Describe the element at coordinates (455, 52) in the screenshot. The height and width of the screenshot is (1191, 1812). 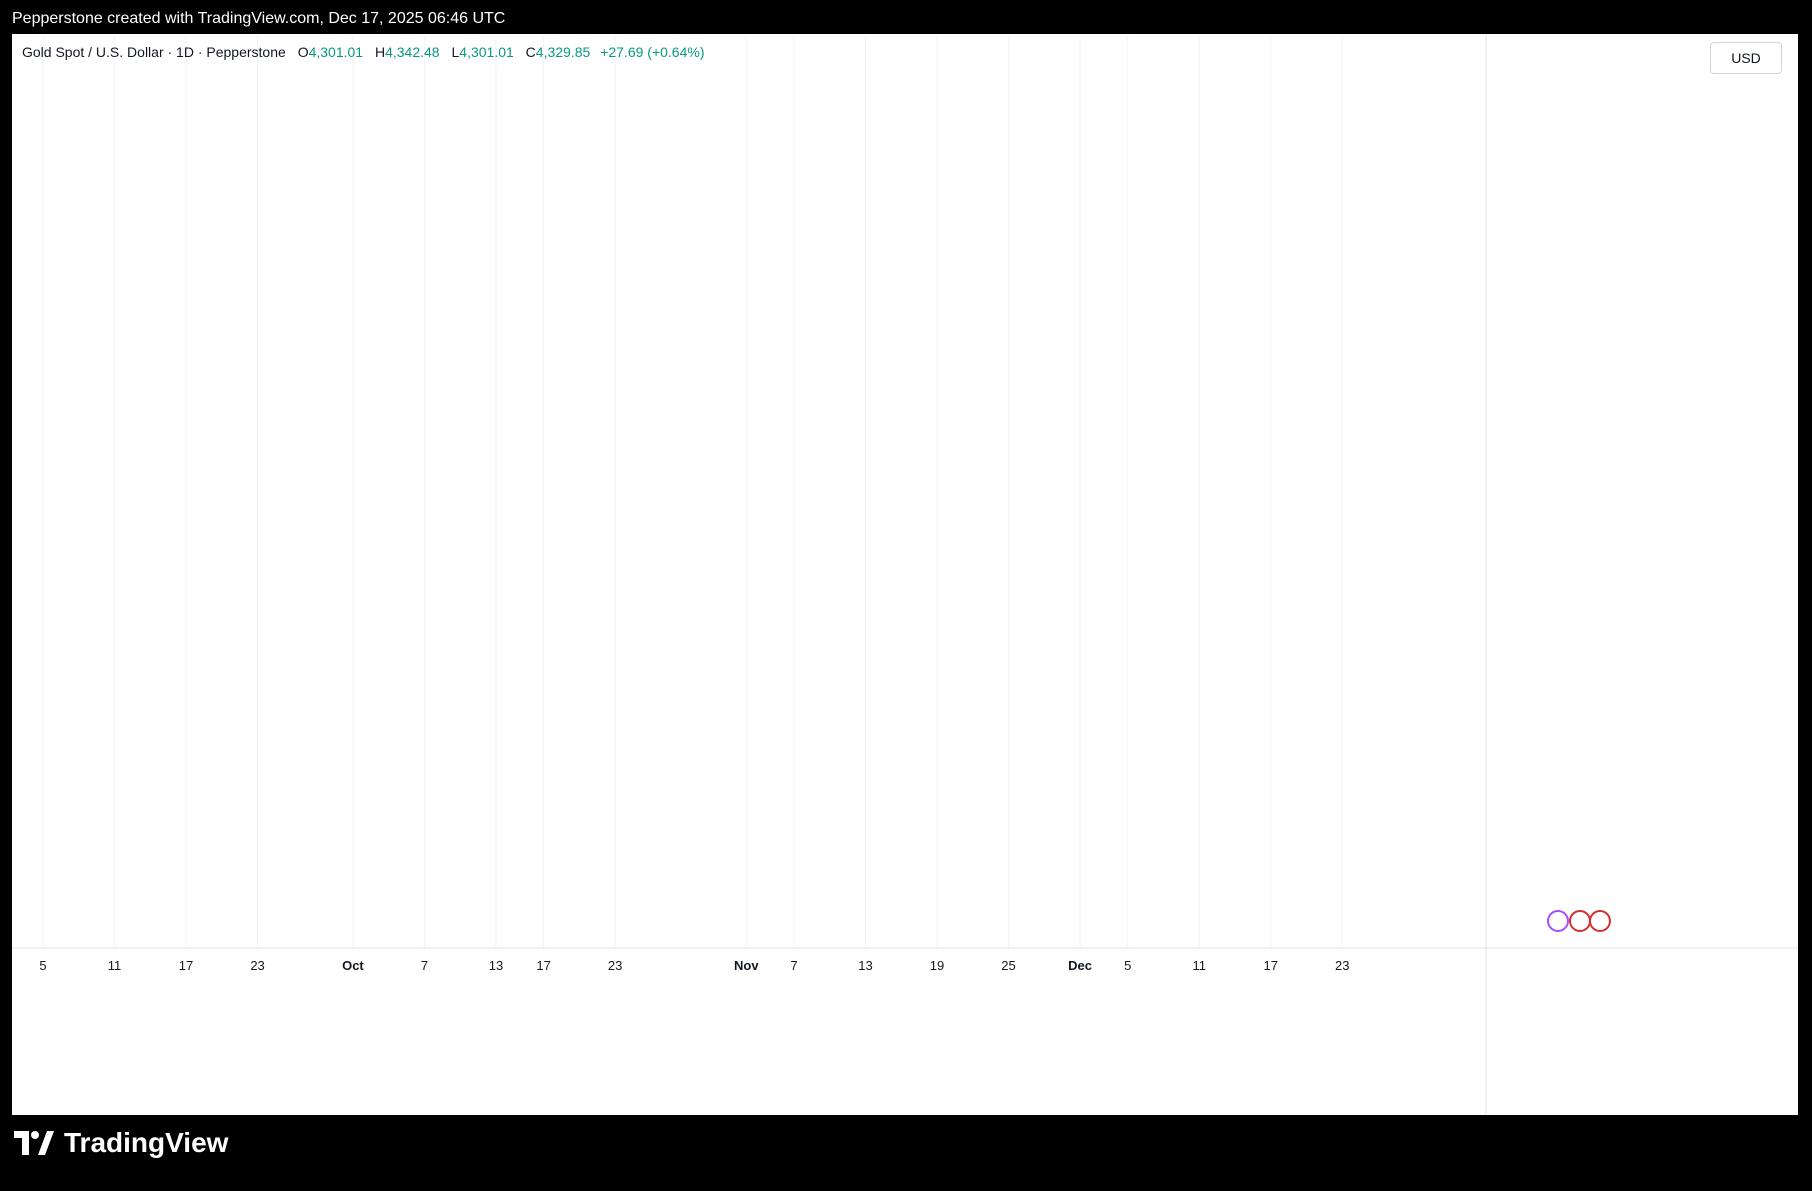
I see `low-label: L` at that location.